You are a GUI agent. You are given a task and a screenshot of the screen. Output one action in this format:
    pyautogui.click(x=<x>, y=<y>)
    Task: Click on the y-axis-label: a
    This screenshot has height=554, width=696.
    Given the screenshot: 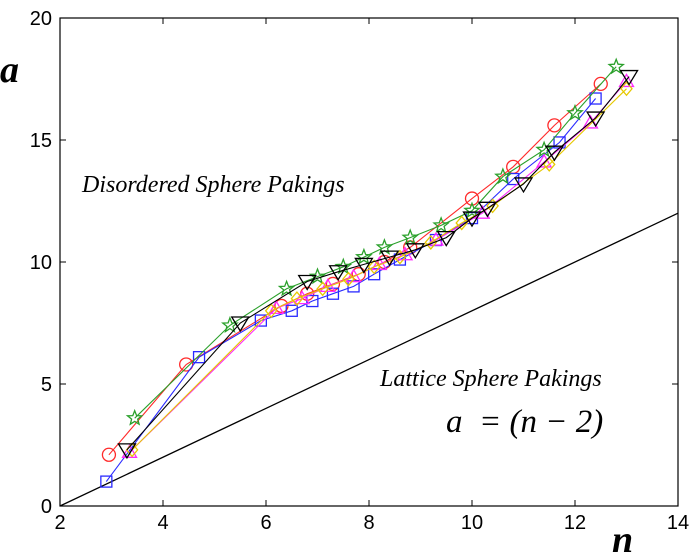 What is the action you would take?
    pyautogui.click(x=9, y=70)
    